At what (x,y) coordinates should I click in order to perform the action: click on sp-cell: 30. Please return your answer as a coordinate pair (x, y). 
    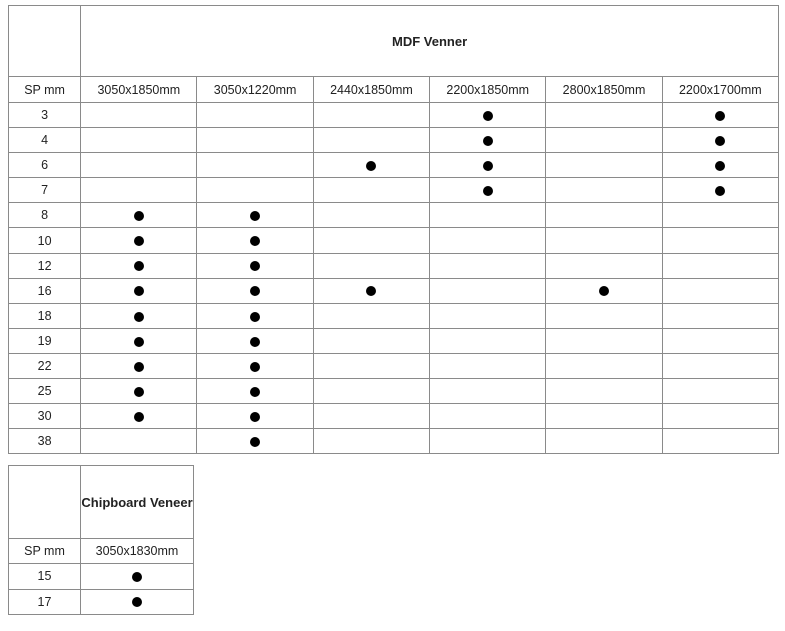
    Looking at the image, I should click on (44, 416).